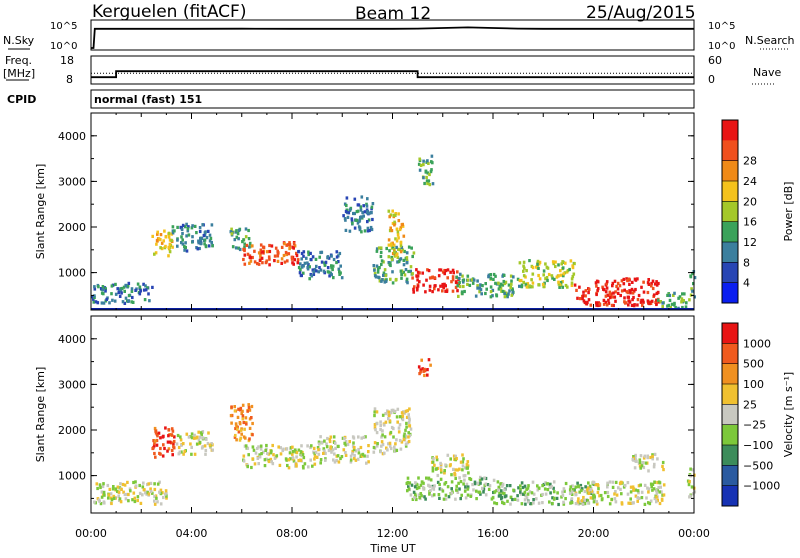 This screenshot has height=558, width=800. Describe the element at coordinates (160, 248) in the screenshot. I see `power-region-0-cell` at that location.